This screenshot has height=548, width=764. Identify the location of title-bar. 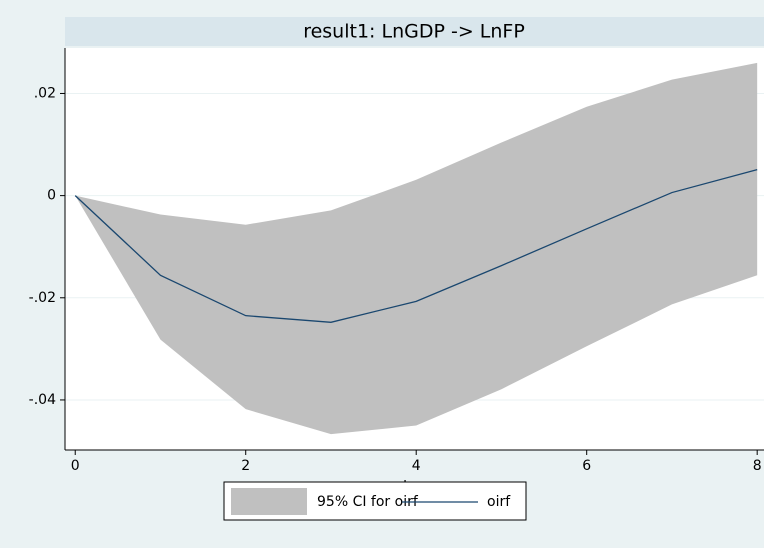
(414, 31).